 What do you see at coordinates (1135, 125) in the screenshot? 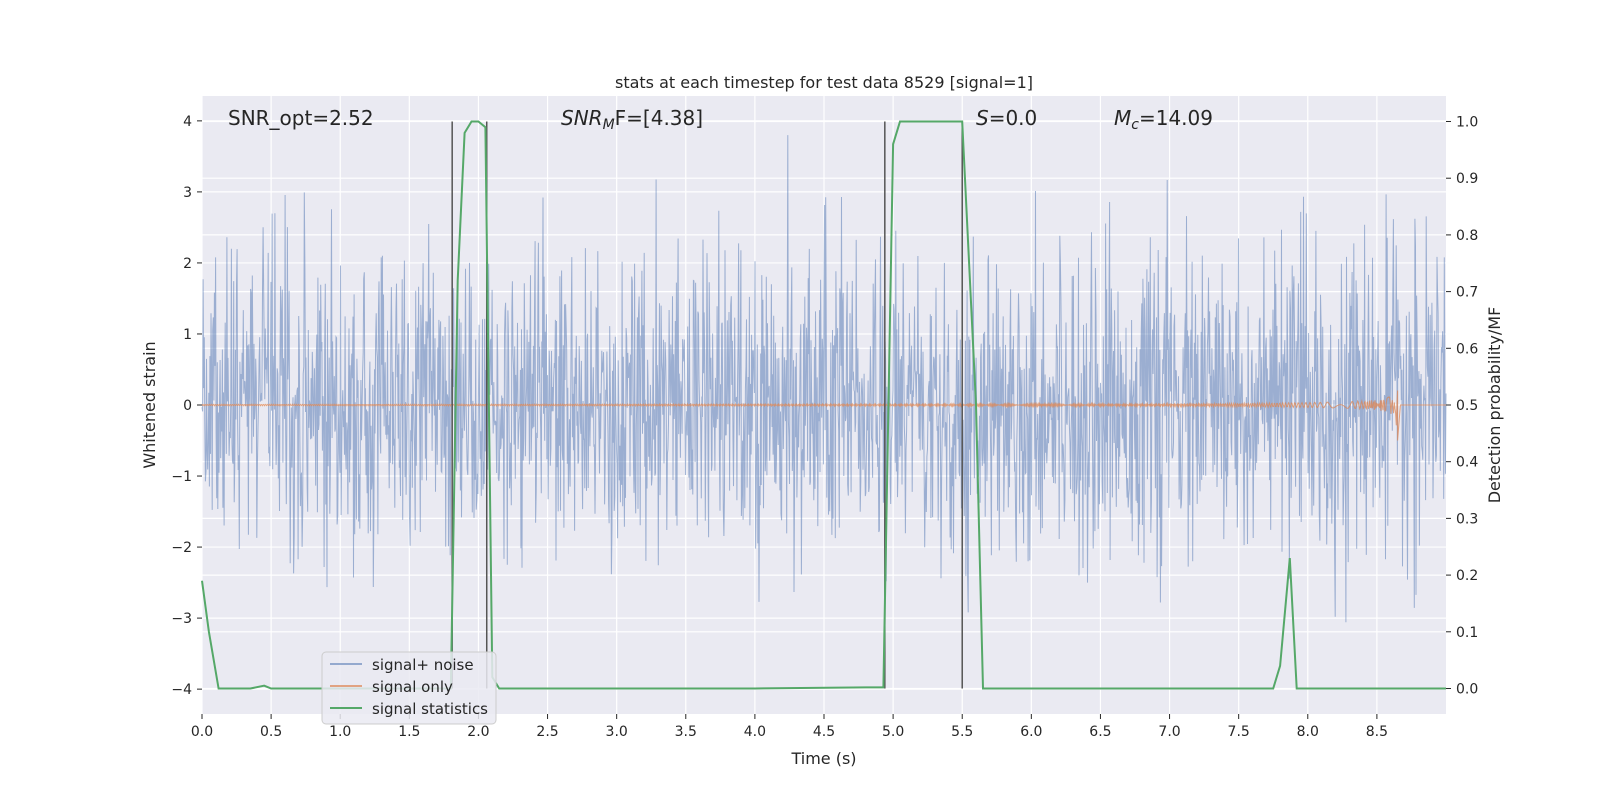
I see `annotation-mc-sub: c` at bounding box center [1135, 125].